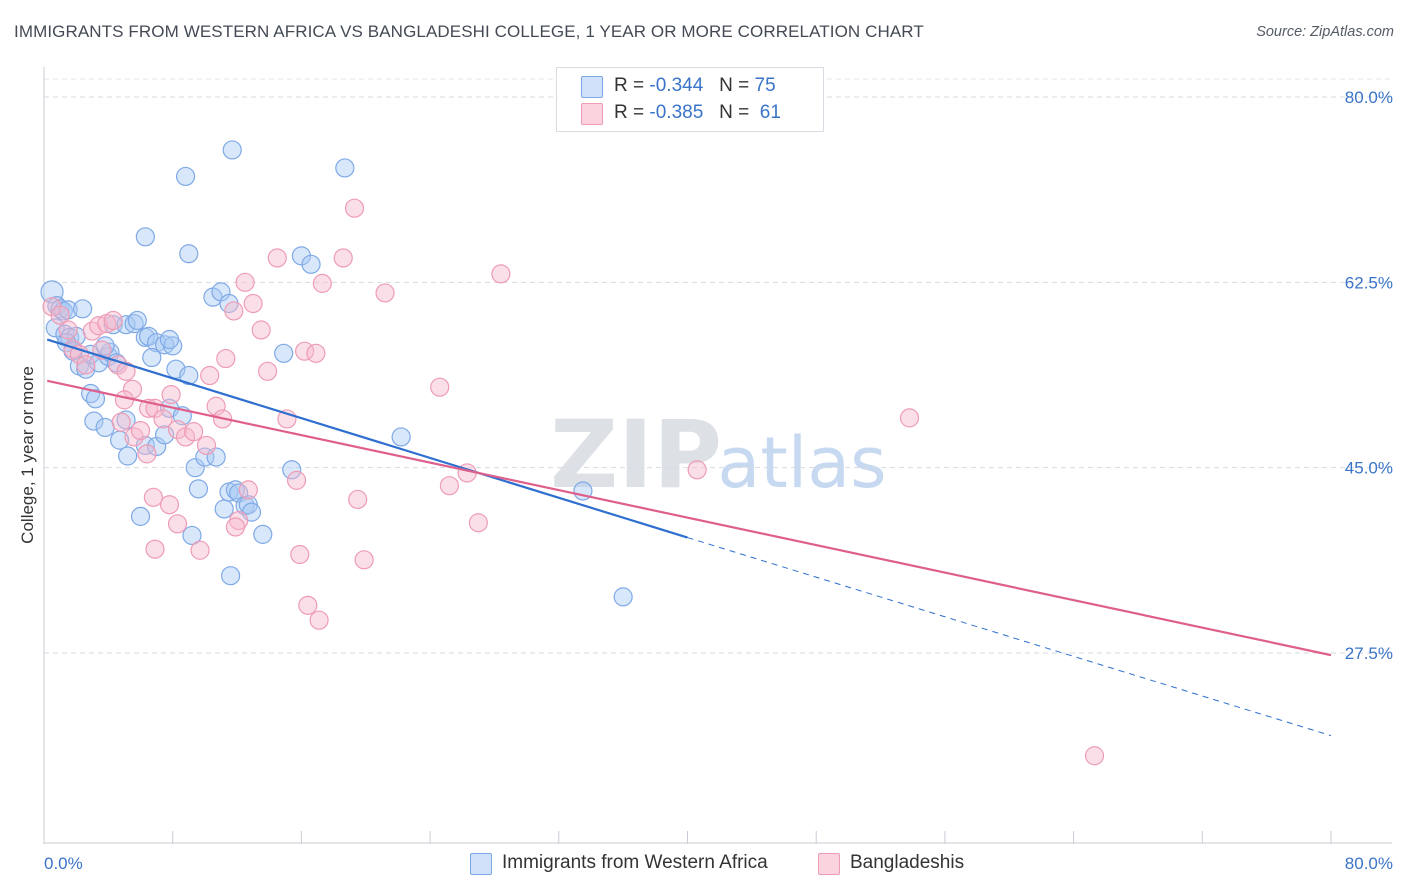 The image size is (1406, 892). I want to click on legend-label: Bangladeshis, so click(907, 862).